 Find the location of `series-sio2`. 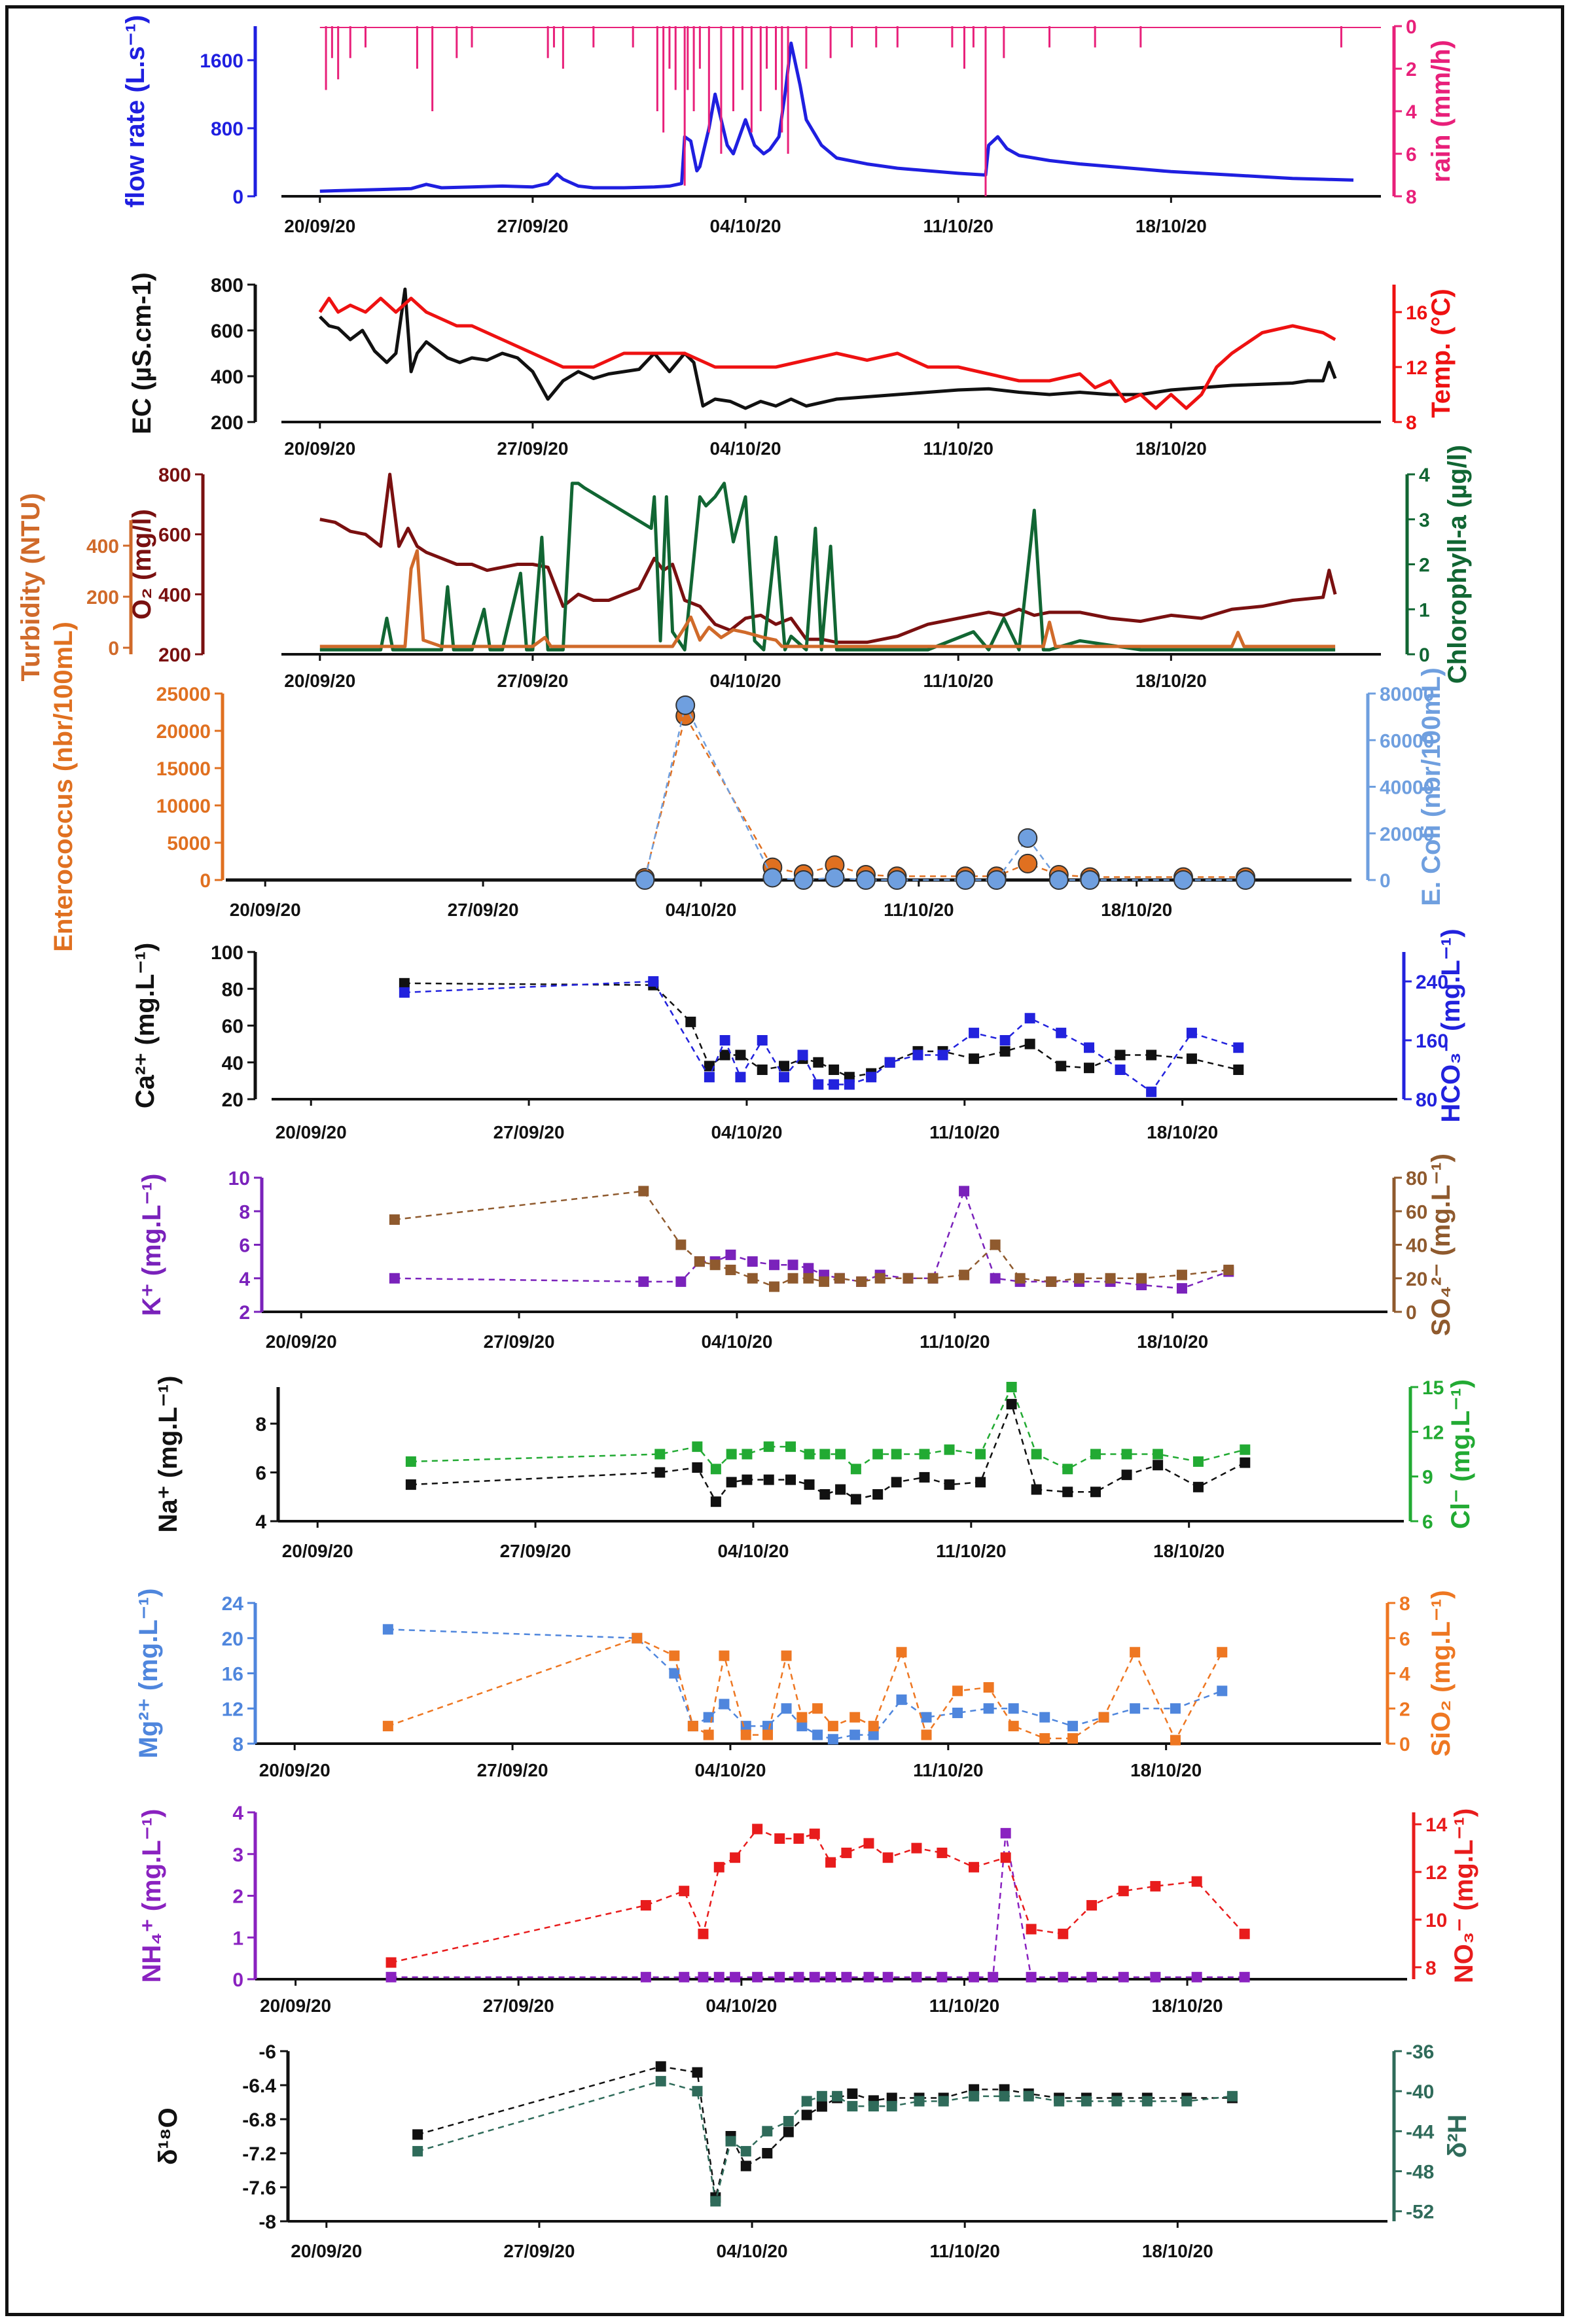

series-sio2 is located at coordinates (805, 1689).